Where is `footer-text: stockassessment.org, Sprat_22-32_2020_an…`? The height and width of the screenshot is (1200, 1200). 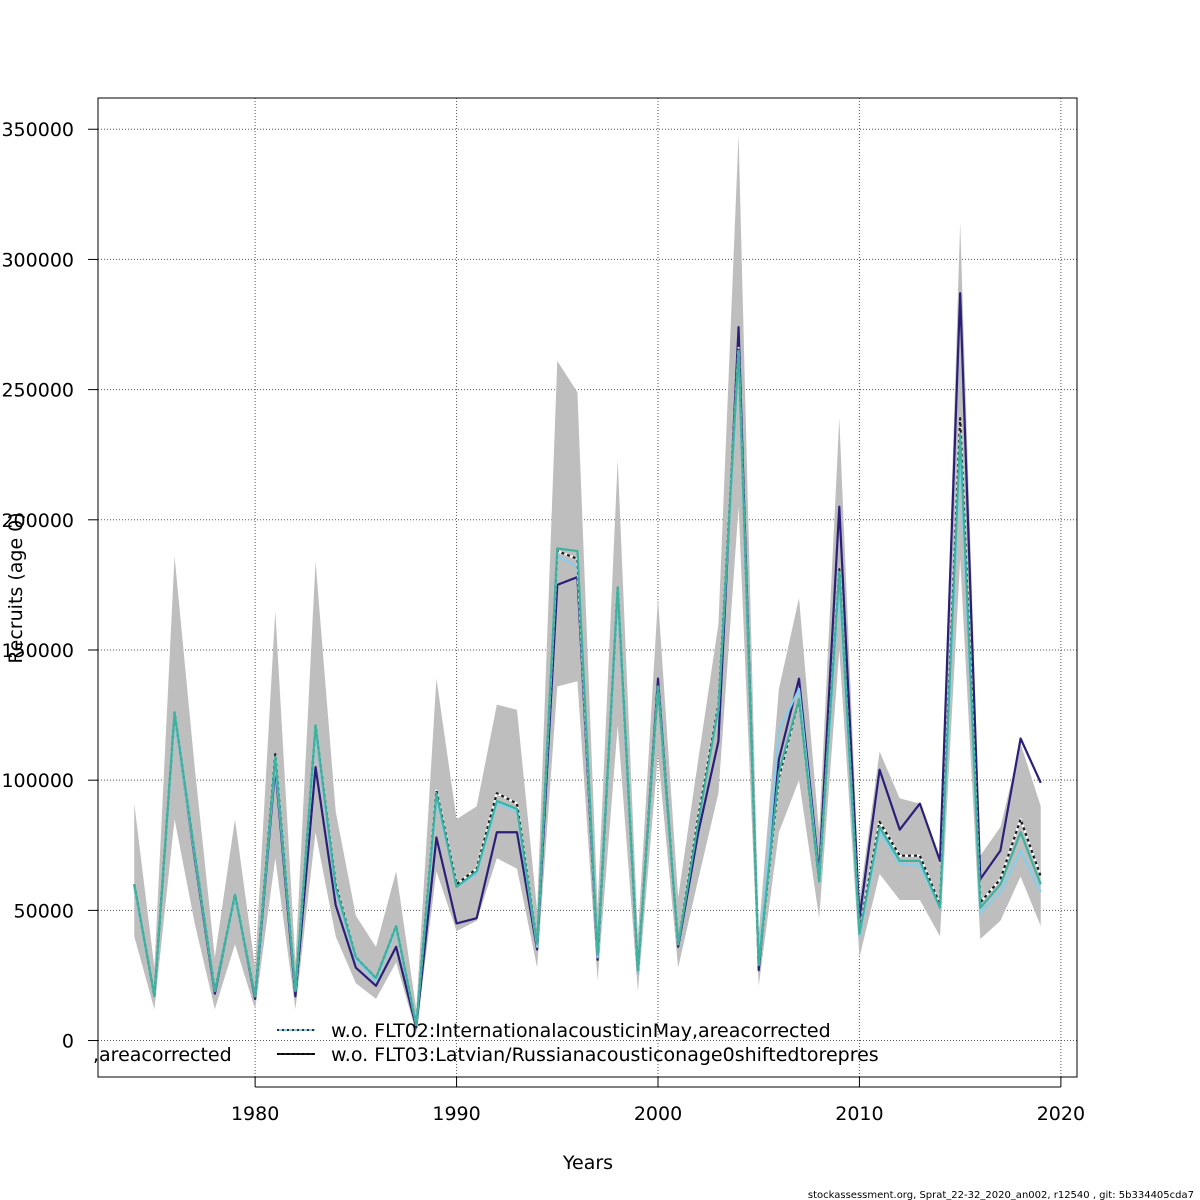
footer-text: stockassessment.org, Sprat_22-32_2020_an… is located at coordinates (1001, 1195).